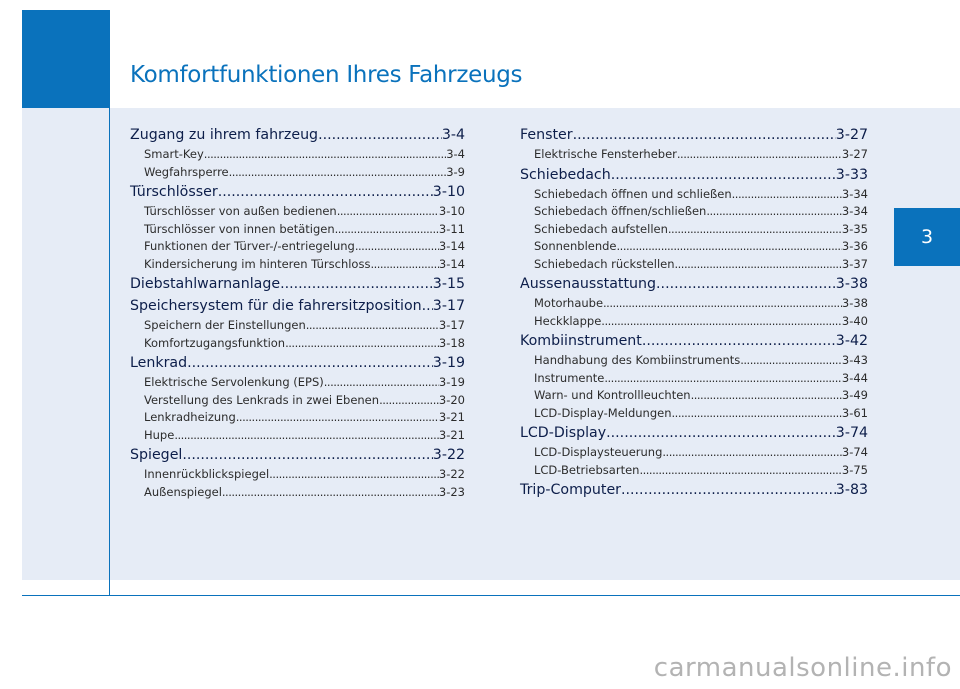 The height and width of the screenshot is (689, 960). What do you see at coordinates (694, 304) in the screenshot?
I see `toc-subsection-entry: Motorhaube 3-38` at bounding box center [694, 304].